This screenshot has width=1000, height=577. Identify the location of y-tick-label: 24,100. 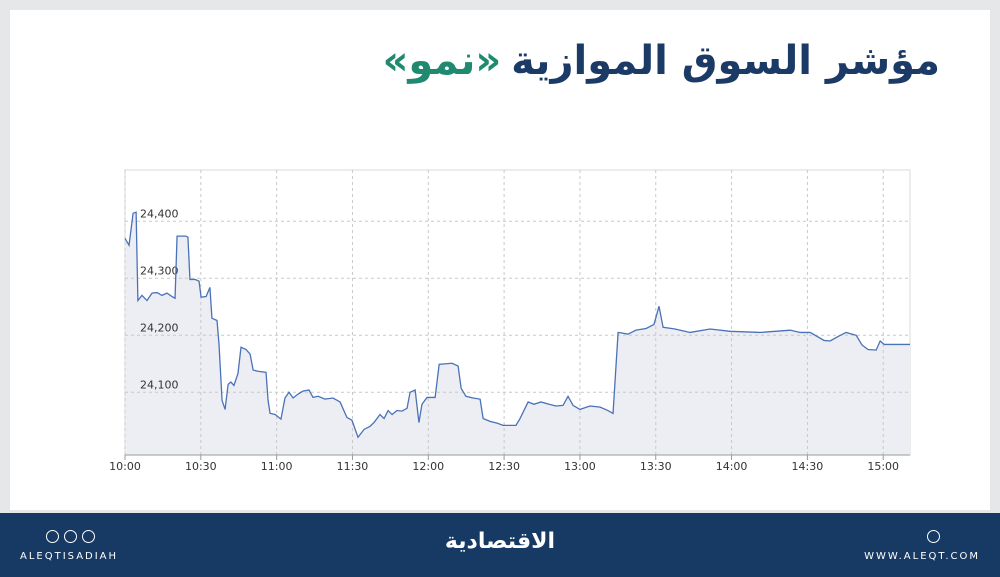
(159, 384).